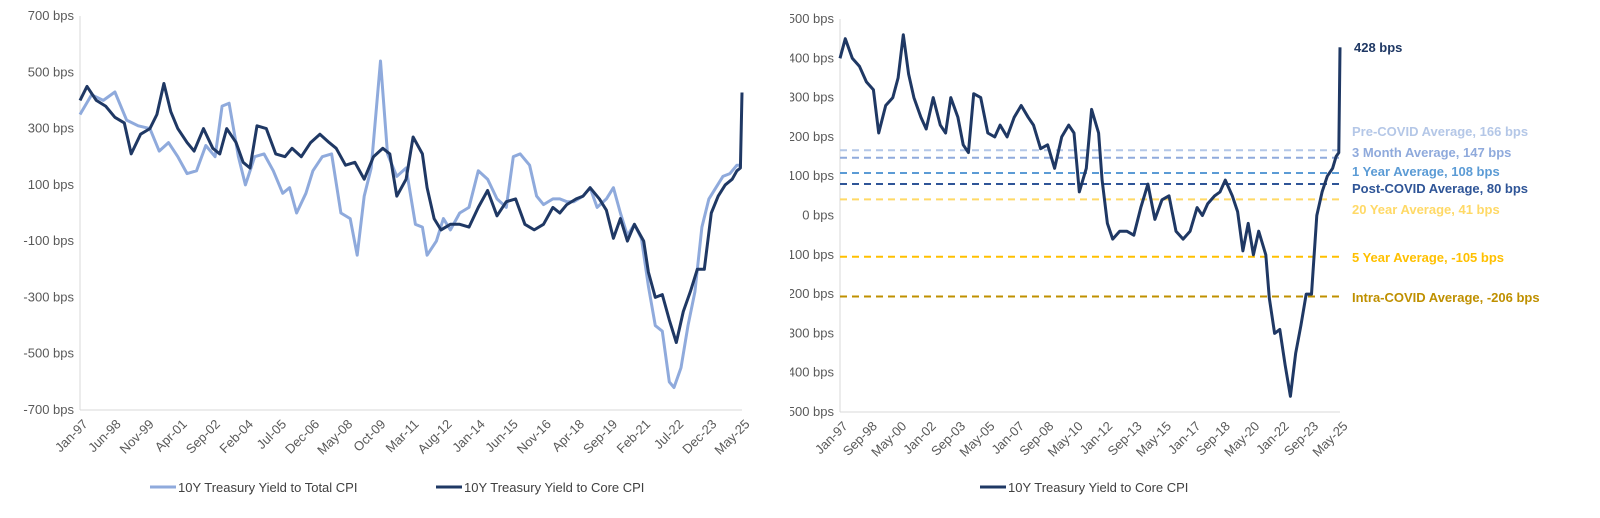 Image resolution: width=1600 pixels, height=518 pixels. What do you see at coordinates (267, 487) in the screenshot?
I see `legend-label: 10Y Treasury Yield to Total CPI` at bounding box center [267, 487].